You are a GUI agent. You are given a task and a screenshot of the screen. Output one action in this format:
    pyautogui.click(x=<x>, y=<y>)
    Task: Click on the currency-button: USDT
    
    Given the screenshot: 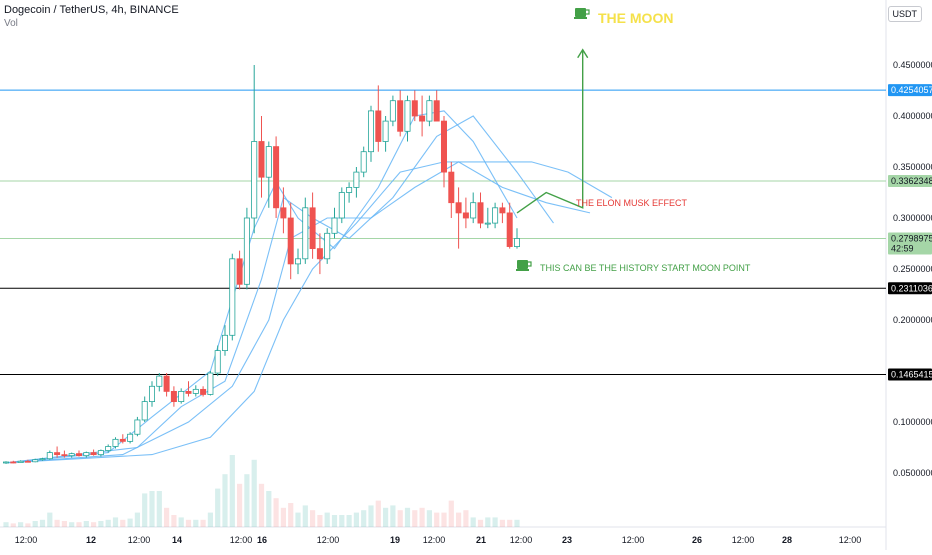 What is the action you would take?
    pyautogui.click(x=904, y=14)
    